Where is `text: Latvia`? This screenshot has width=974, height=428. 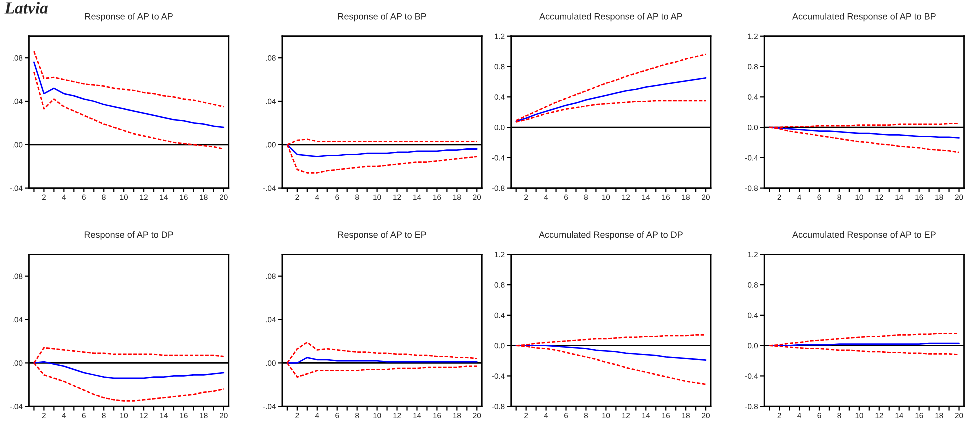
text: Latvia is located at coordinates (26, 8).